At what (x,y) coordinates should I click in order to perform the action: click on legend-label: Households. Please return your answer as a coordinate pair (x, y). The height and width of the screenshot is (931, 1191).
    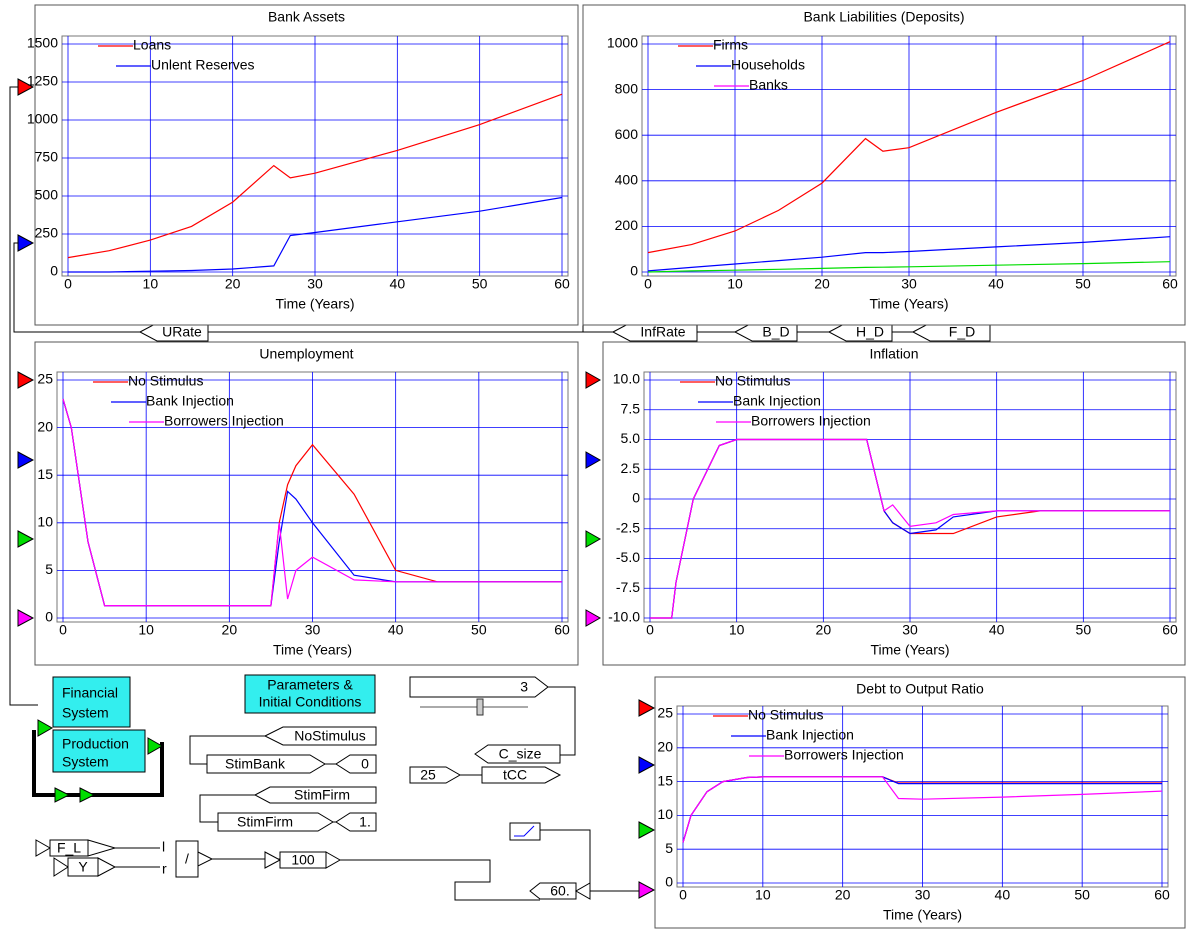
    Looking at the image, I should click on (768, 65).